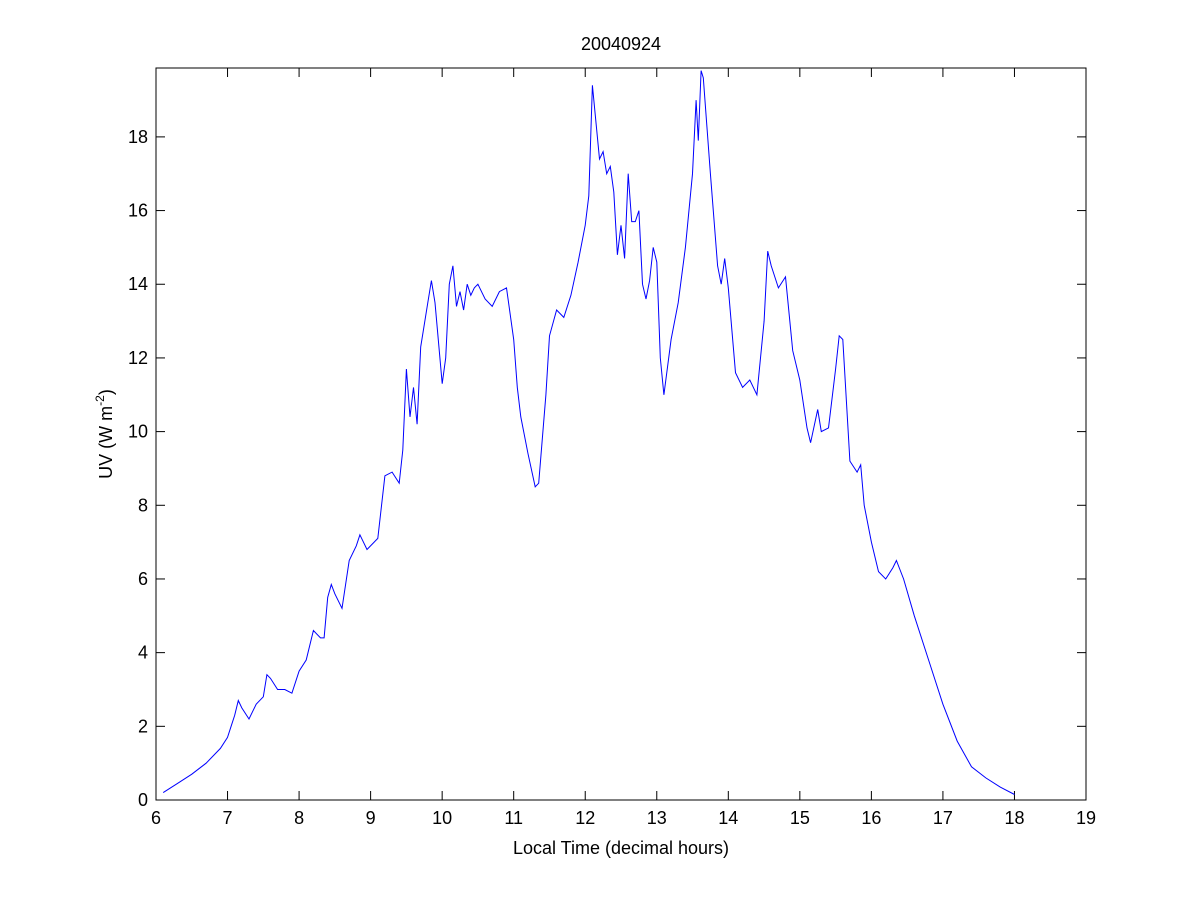  What do you see at coordinates (371, 818) in the screenshot?
I see `x-tick-label: 9` at bounding box center [371, 818].